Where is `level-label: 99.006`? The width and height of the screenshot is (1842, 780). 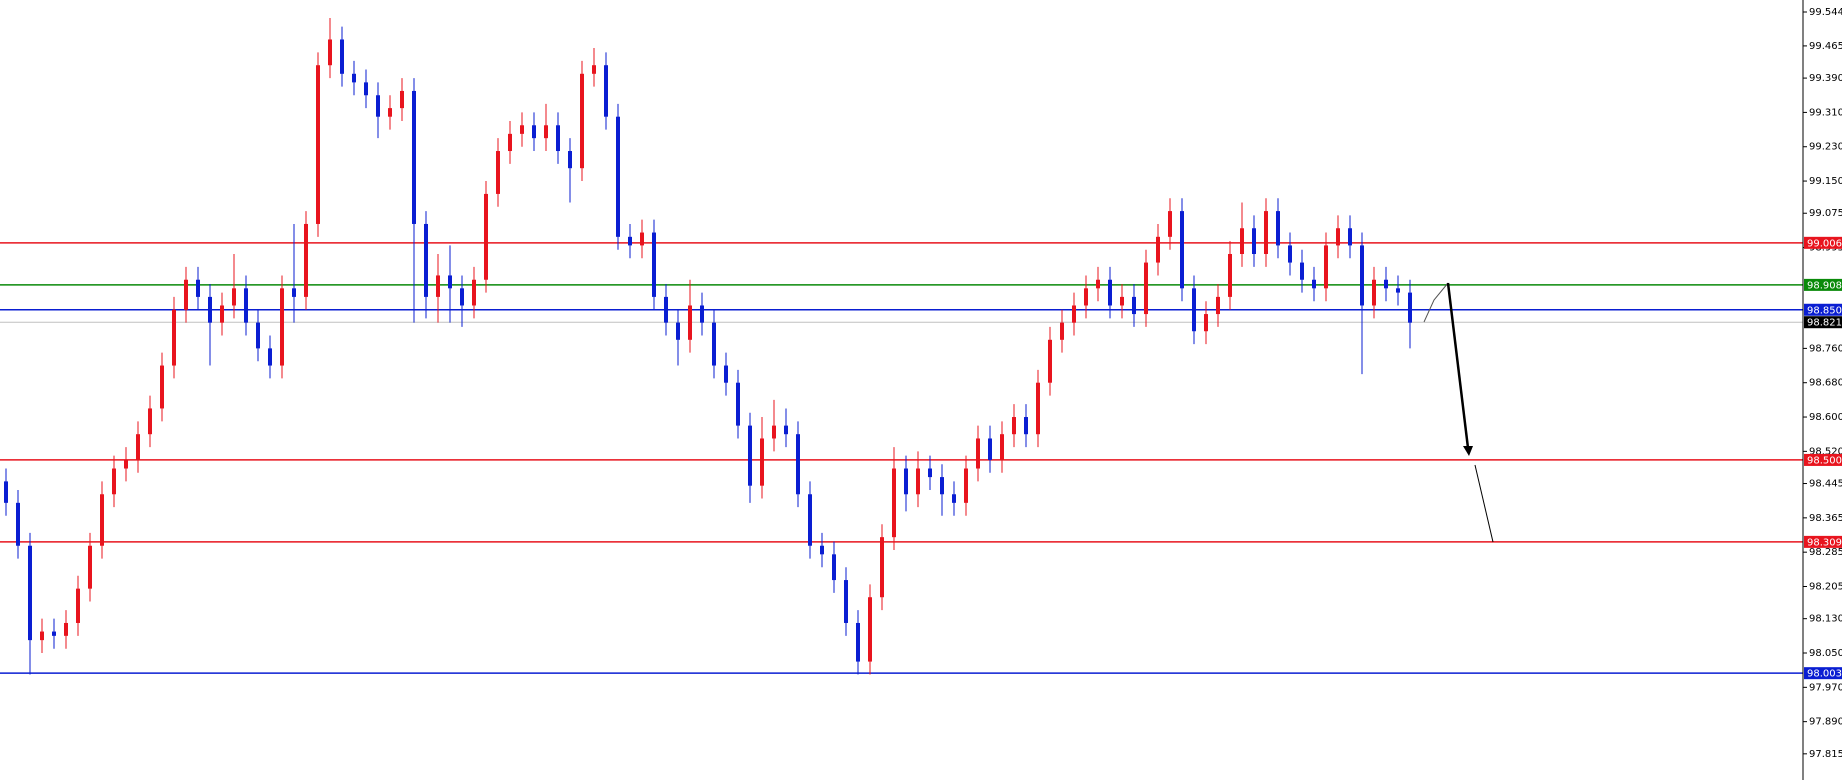
level-label: 99.006 is located at coordinates (1824, 243).